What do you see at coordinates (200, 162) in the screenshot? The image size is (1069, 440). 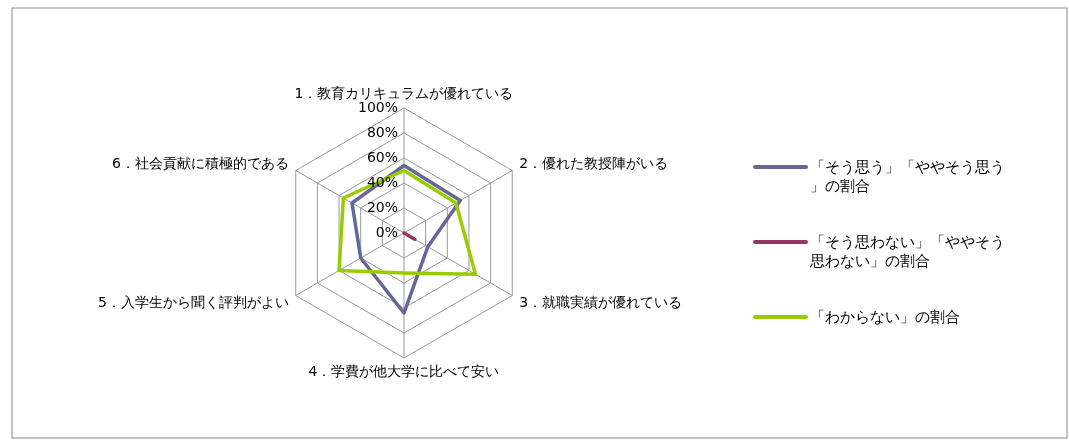 I see `spoke-label: 6．社会貢献に積極的である` at bounding box center [200, 162].